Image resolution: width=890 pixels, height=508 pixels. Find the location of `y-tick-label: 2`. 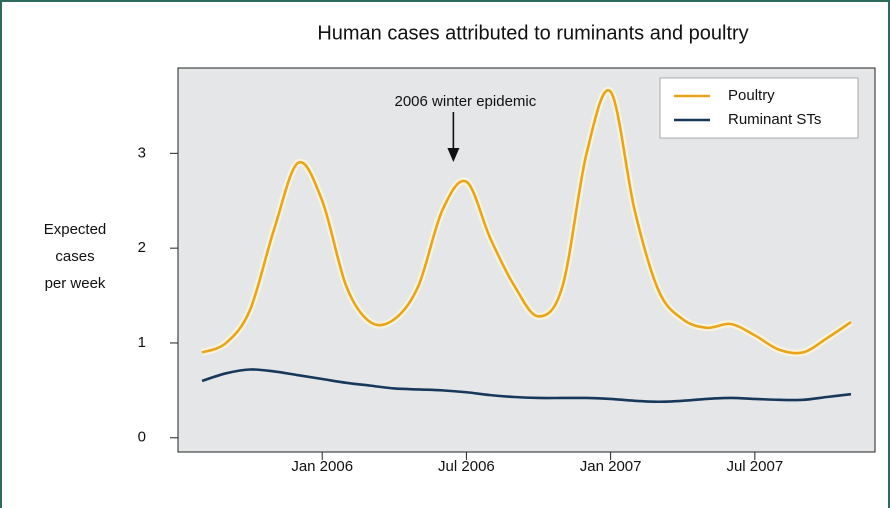

y-tick-label: 2 is located at coordinates (142, 247).